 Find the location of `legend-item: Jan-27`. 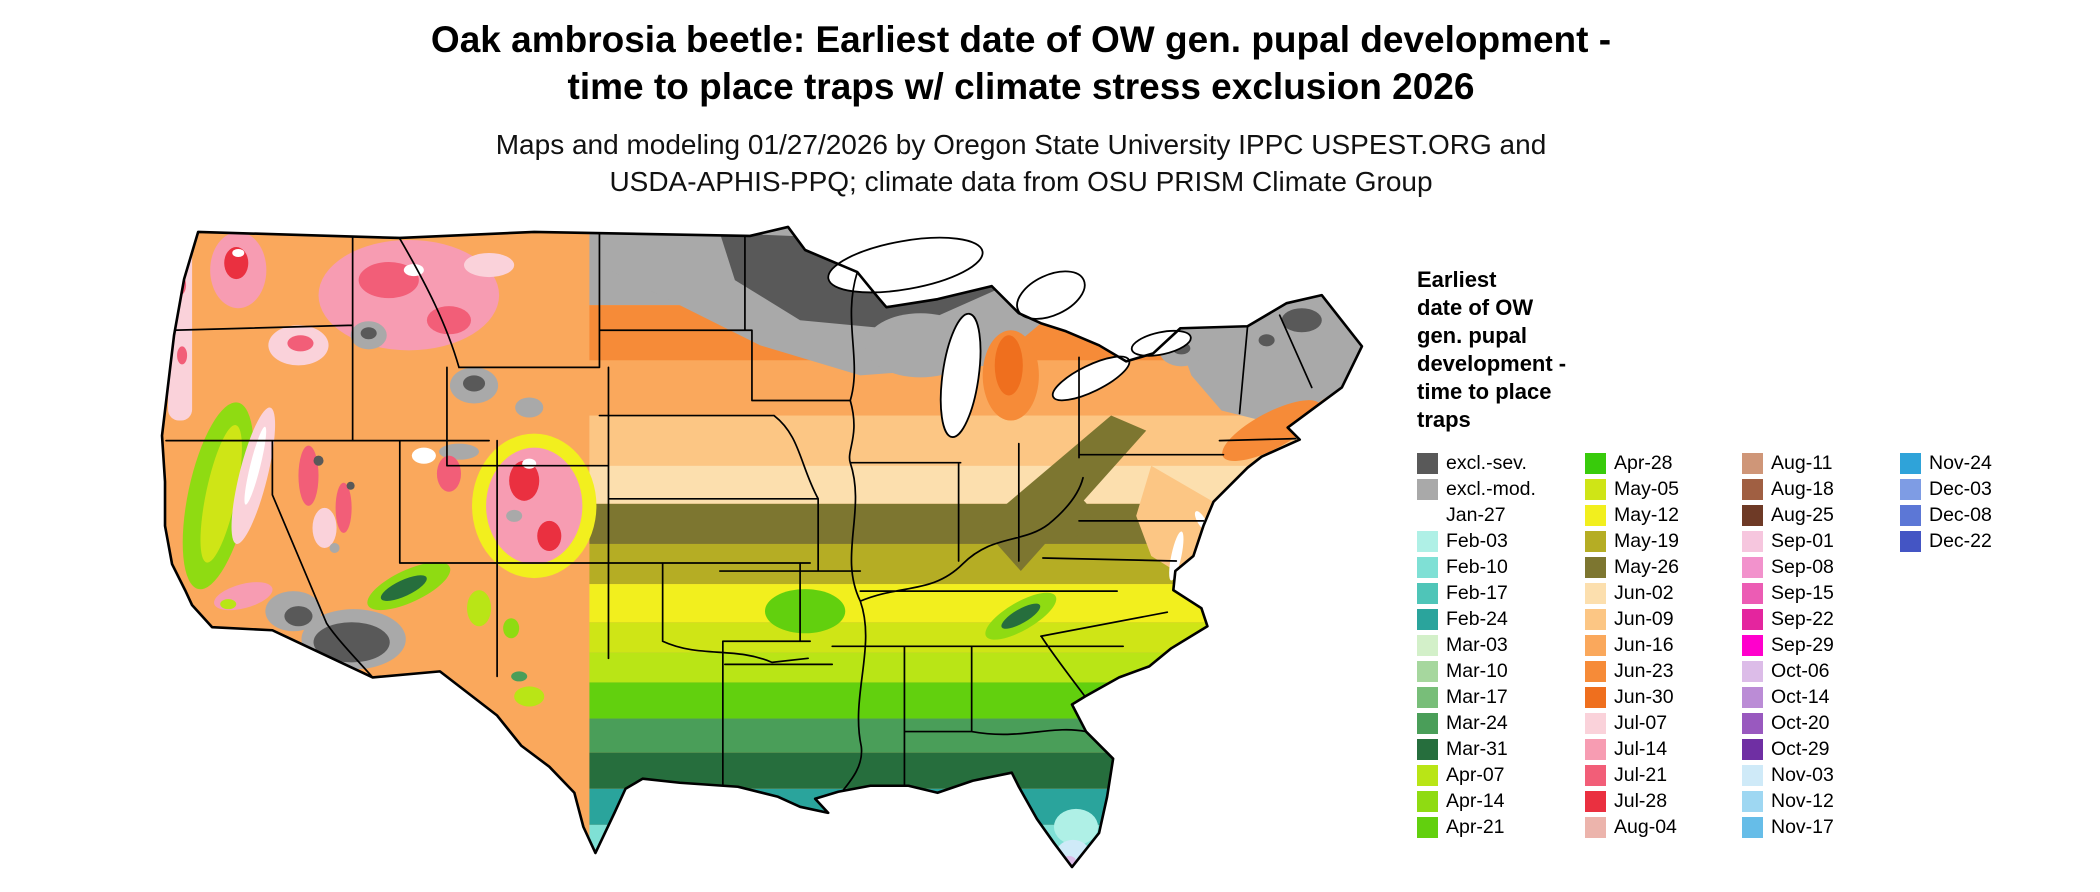

legend-item: Jan-27 is located at coordinates (1501, 516).